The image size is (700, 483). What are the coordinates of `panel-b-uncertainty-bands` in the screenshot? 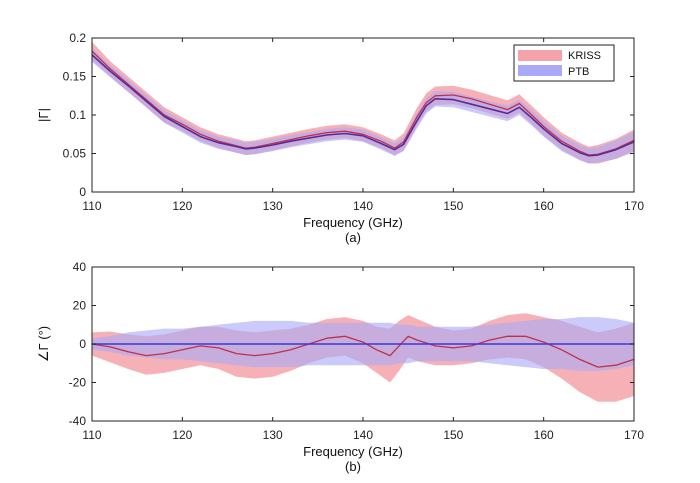 It's located at (363, 357).